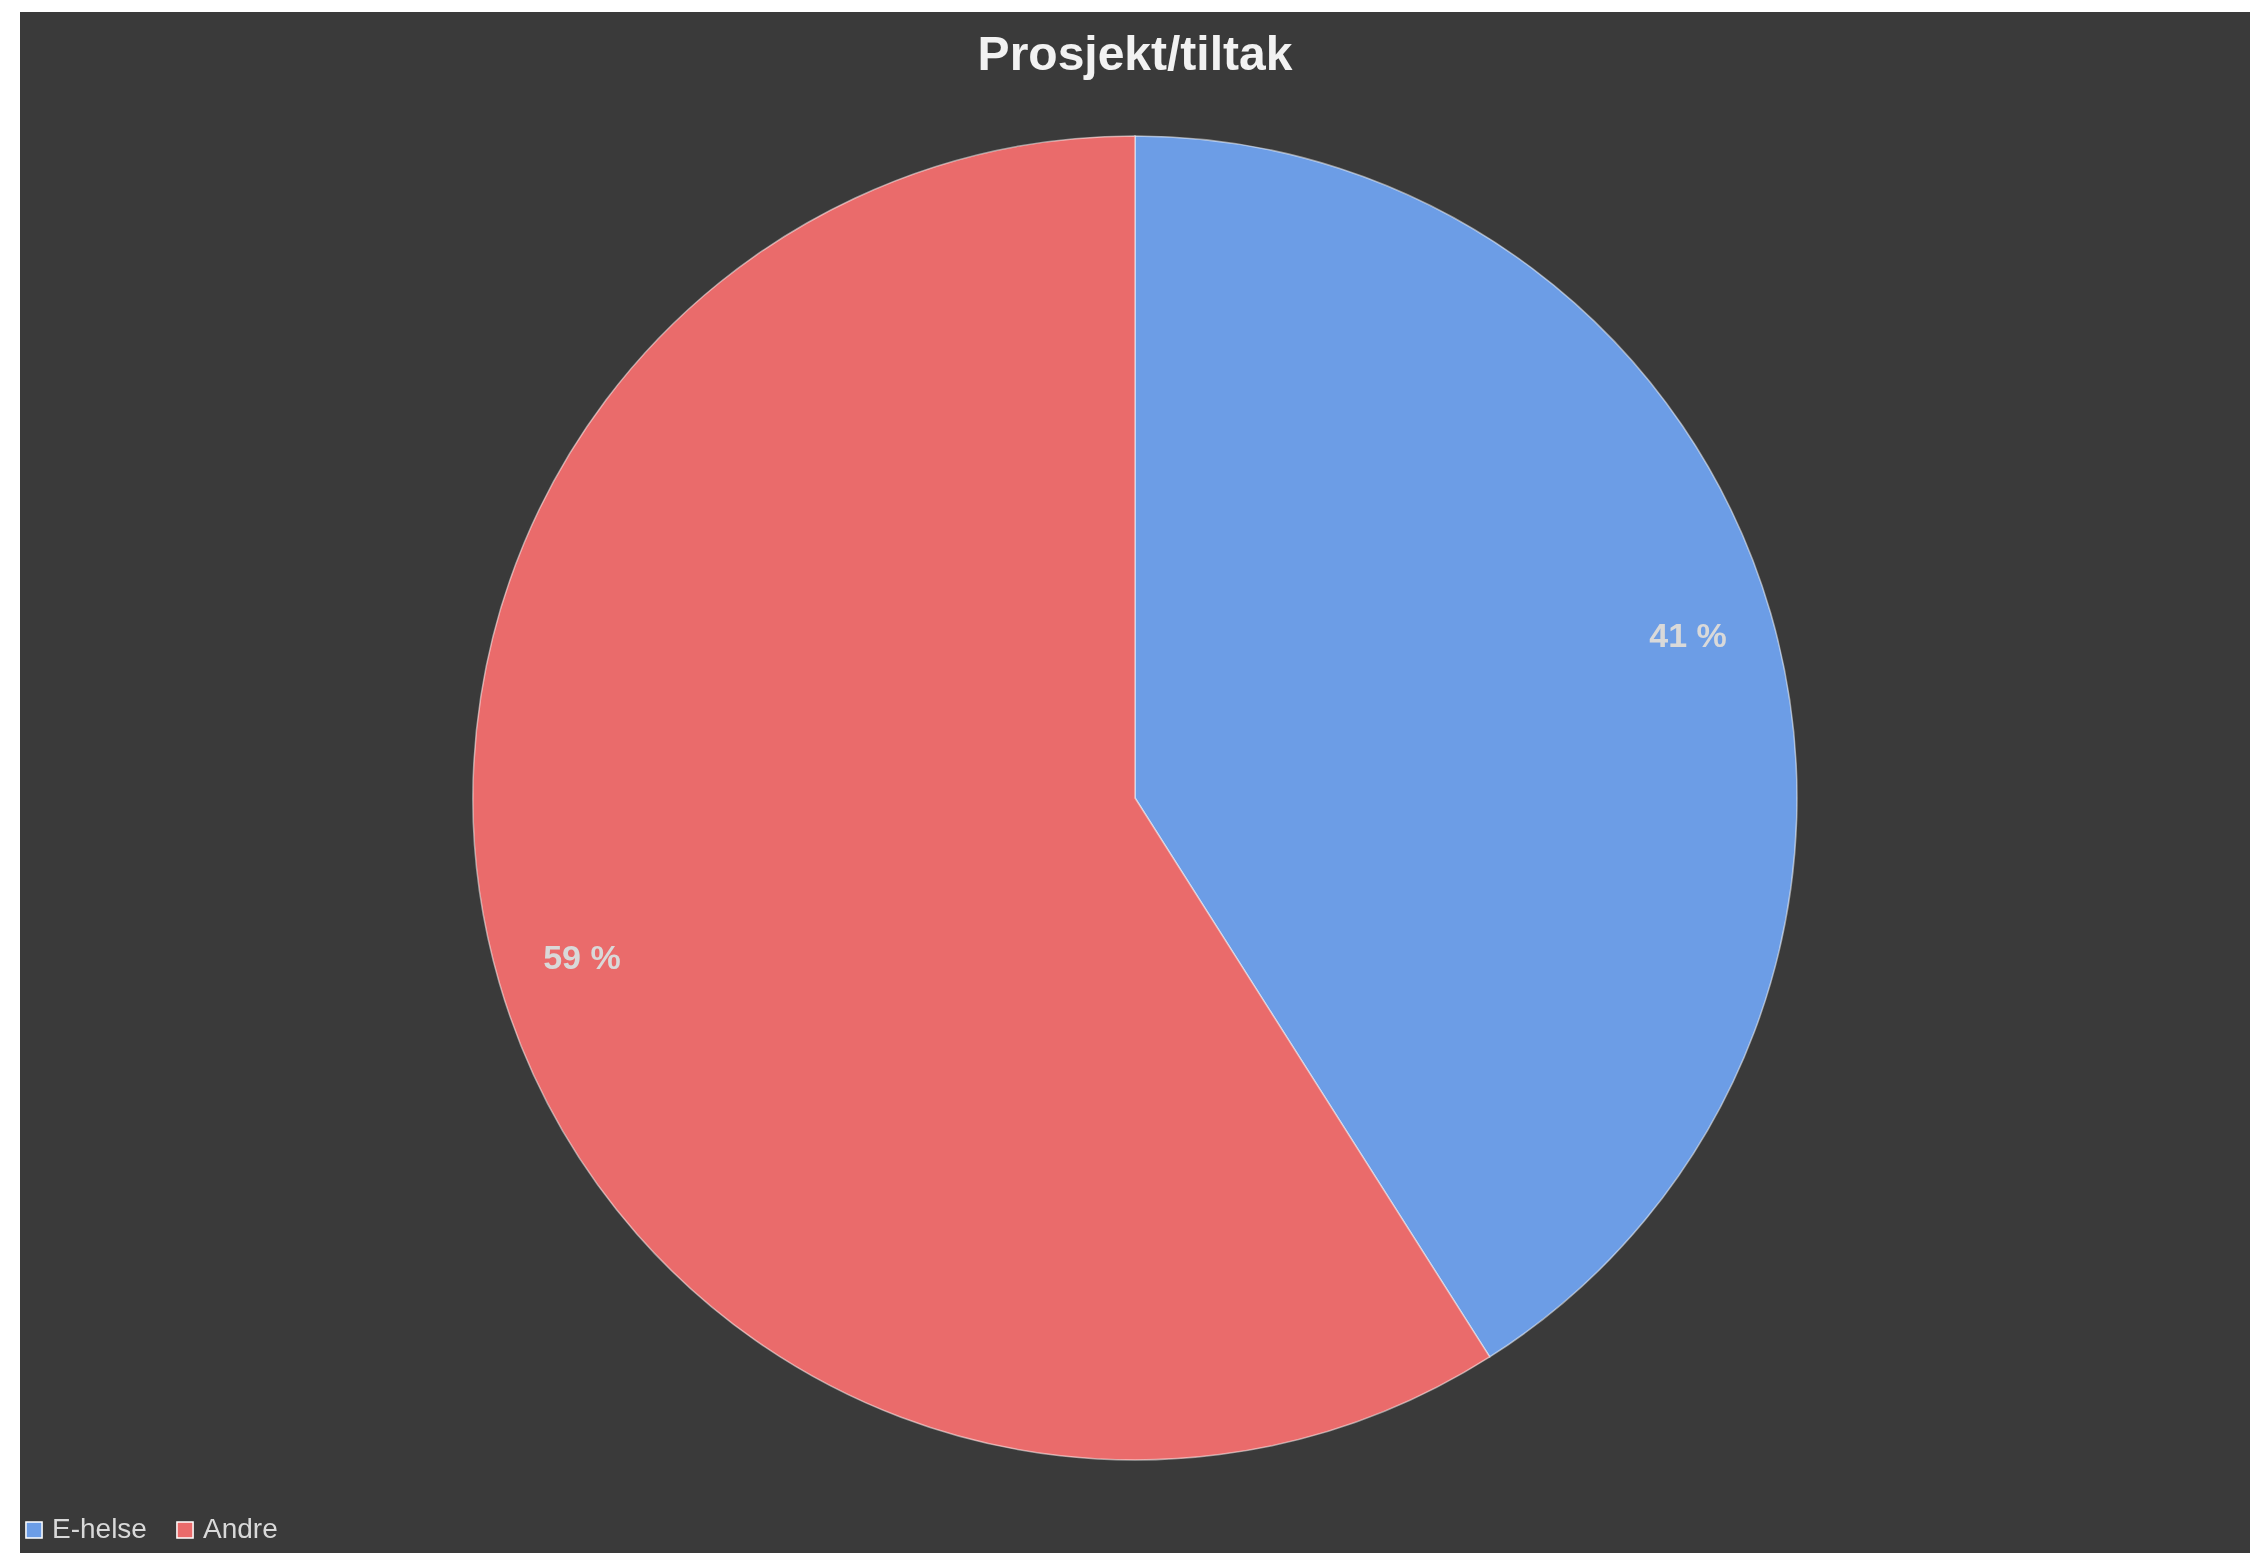 Image resolution: width=2258 pixels, height=1553 pixels. What do you see at coordinates (240, 1528) in the screenshot?
I see `legend-label: Andre` at bounding box center [240, 1528].